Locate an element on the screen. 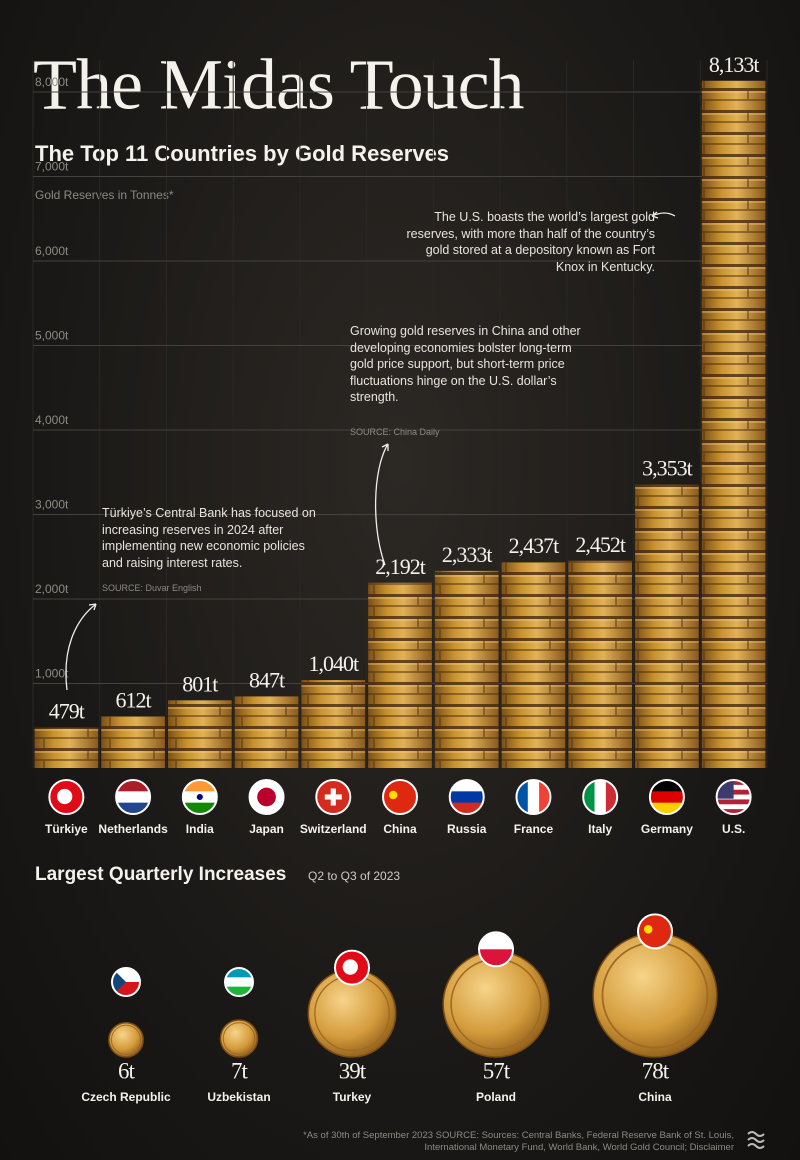 This screenshot has height=1160, width=800. category-label: Czech Republic is located at coordinates (126, 1097).